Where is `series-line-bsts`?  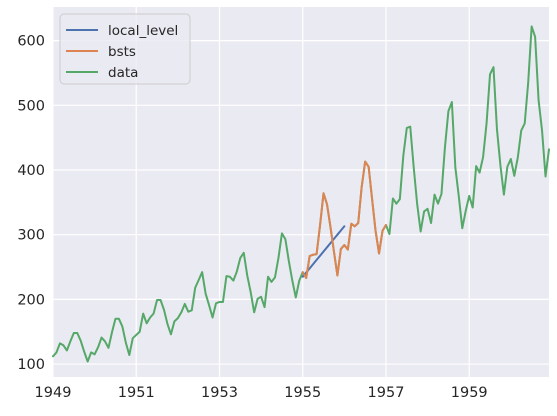 series-line-bsts is located at coordinates (344, 220).